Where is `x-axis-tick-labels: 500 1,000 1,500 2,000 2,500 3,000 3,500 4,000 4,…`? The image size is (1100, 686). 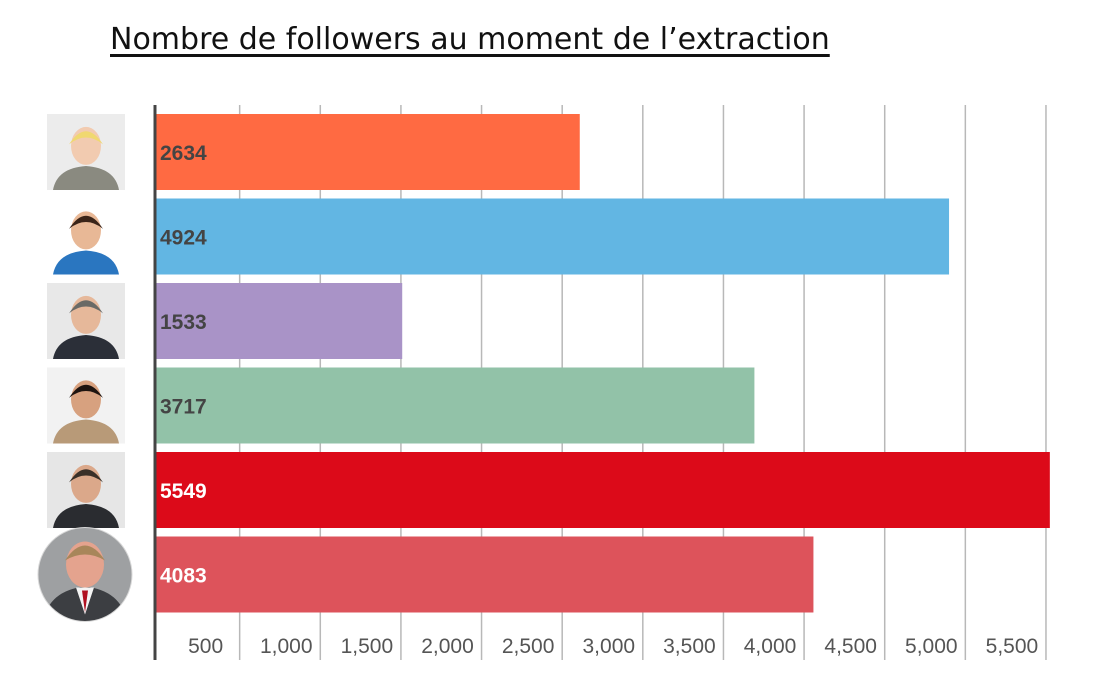 x-axis-tick-labels: 500 1,000 1,500 2,000 2,500 3,000 3,500 4,000 4,… is located at coordinates (613, 646).